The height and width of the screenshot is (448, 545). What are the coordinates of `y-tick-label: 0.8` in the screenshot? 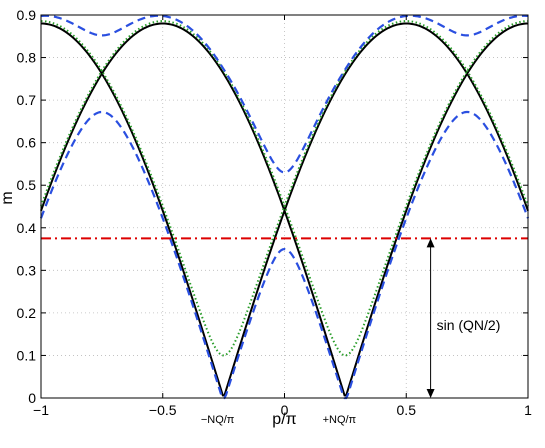 It's located at (27, 58).